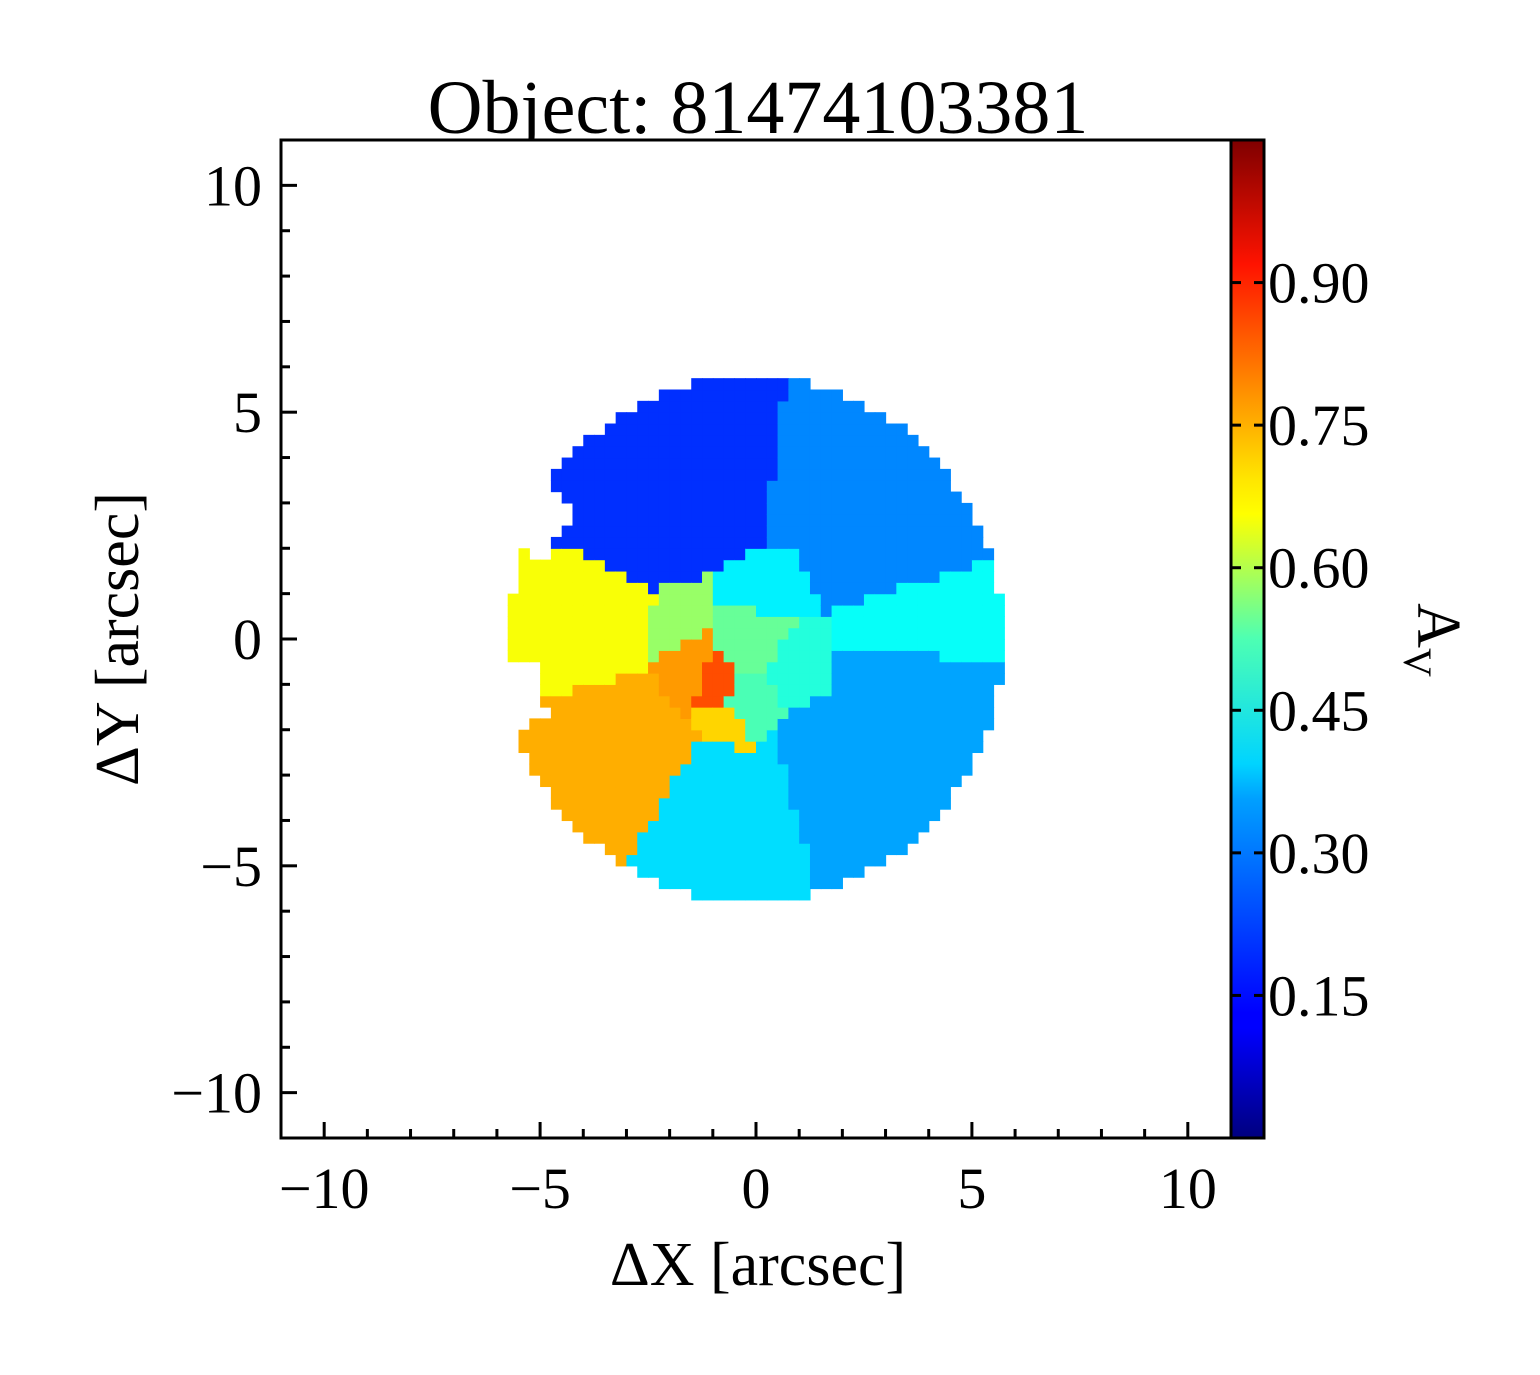  I want to click on chart-title: Object: 81474103381, so click(758, 108).